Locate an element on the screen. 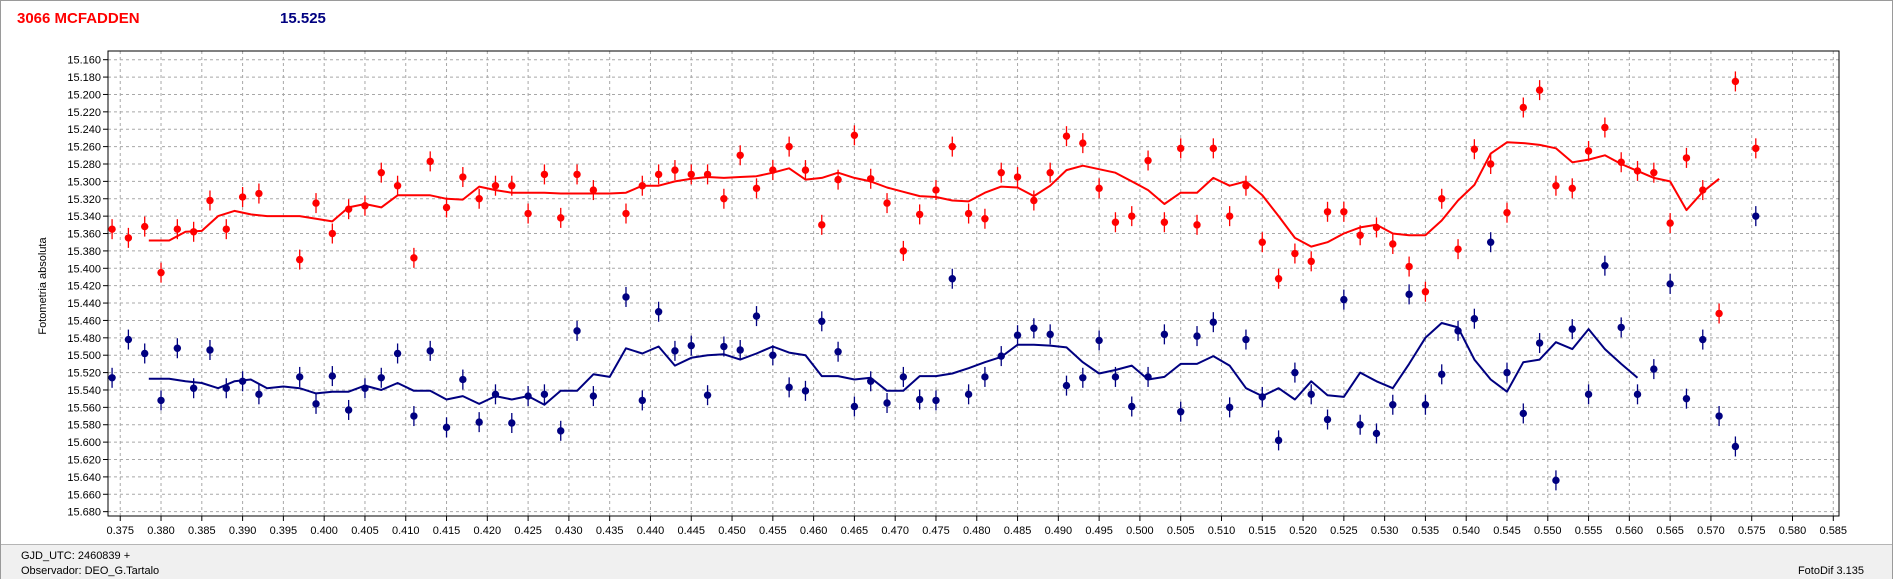  x-tick-label: 0.405 is located at coordinates (365, 531).